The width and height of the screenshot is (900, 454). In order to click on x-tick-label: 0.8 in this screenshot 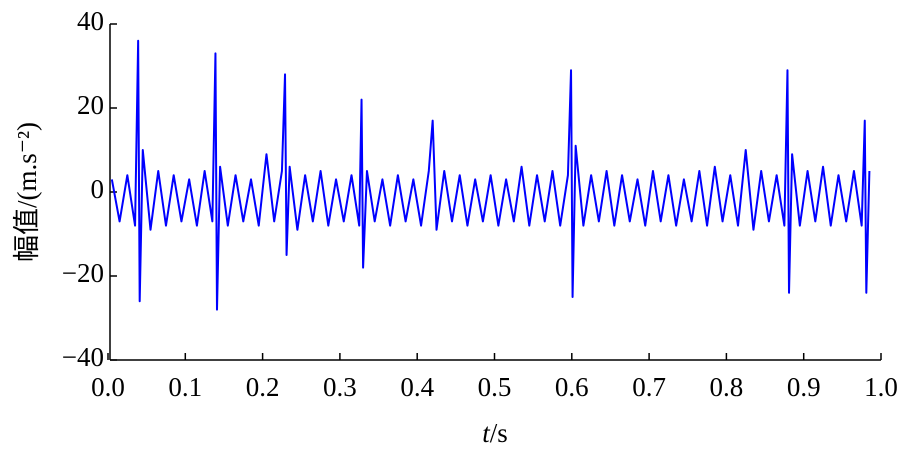, I will do `click(727, 387)`.